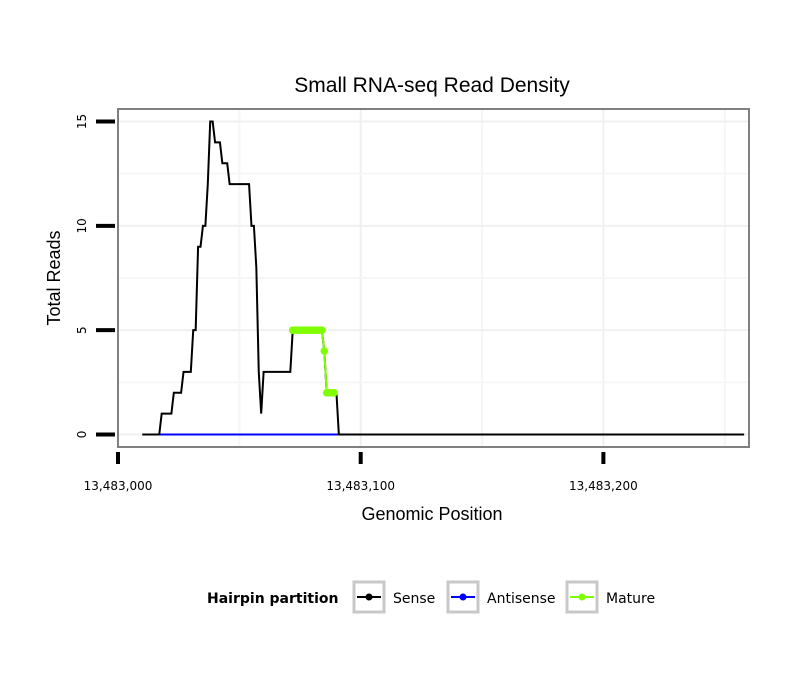 The height and width of the screenshot is (690, 810). I want to click on legend-item-mature: Mature, so click(610, 597).